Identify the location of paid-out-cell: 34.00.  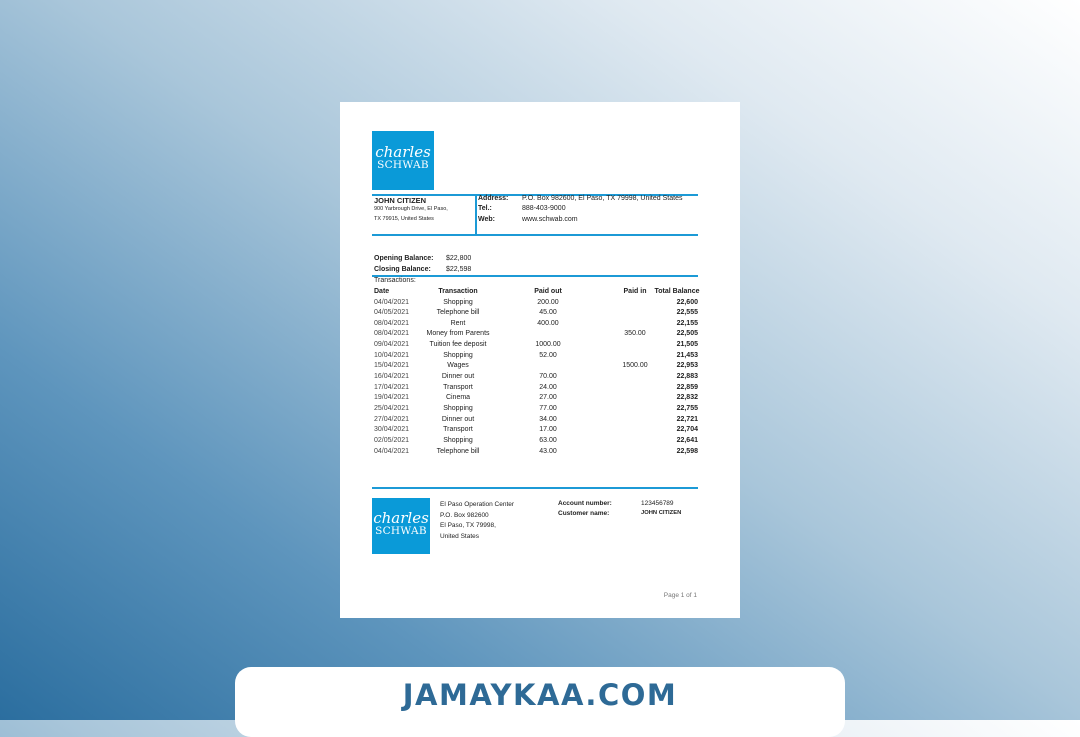
(548, 419).